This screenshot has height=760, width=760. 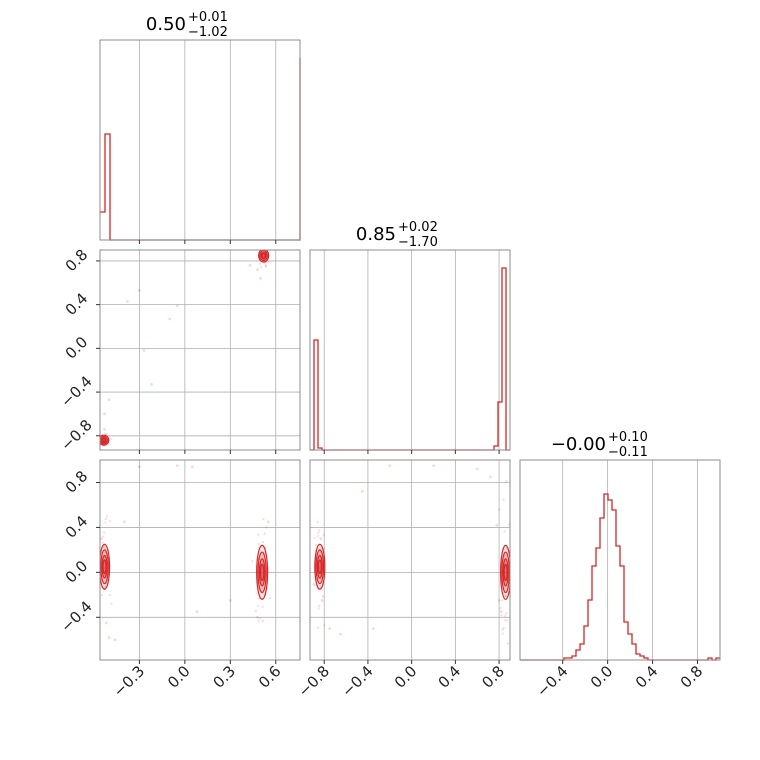 I want to click on xtick-label-2-0: −0.4, so click(x=552, y=681).